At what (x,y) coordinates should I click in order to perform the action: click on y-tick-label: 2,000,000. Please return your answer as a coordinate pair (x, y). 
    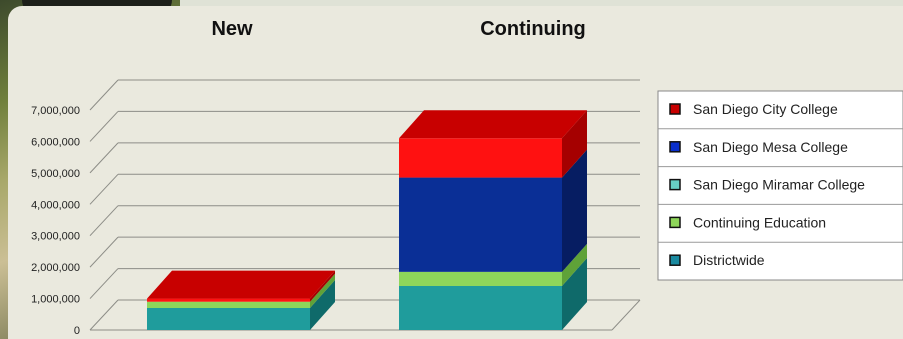
    Looking at the image, I should click on (55, 268).